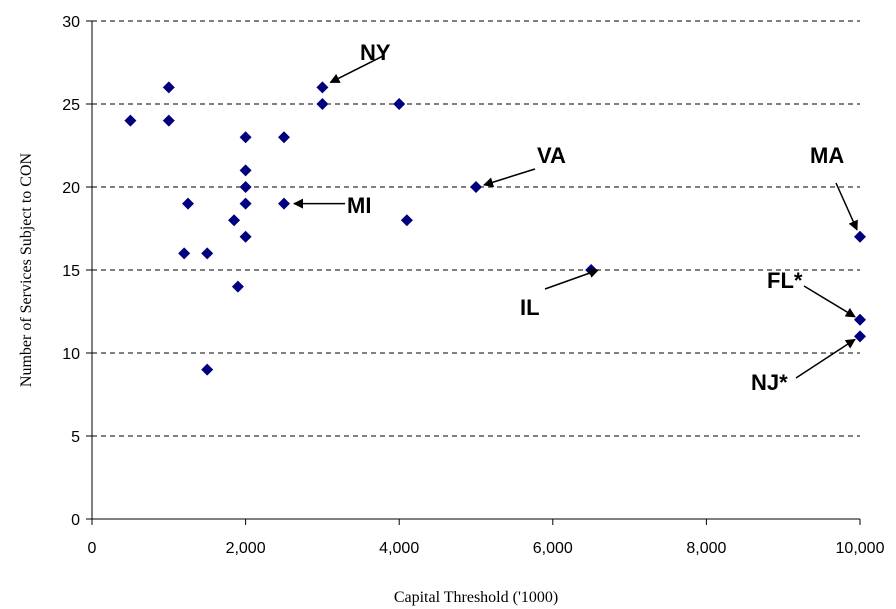 Image resolution: width=896 pixels, height=609 pixels. What do you see at coordinates (71, 188) in the screenshot?
I see `y-tick-label: 20` at bounding box center [71, 188].